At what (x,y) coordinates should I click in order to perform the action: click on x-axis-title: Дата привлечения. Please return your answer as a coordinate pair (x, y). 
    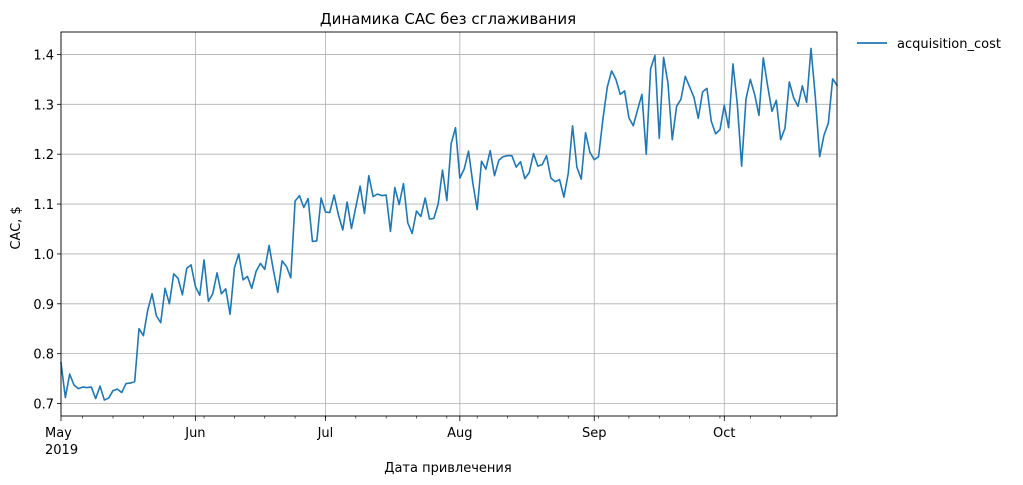
    Looking at the image, I should click on (447, 468).